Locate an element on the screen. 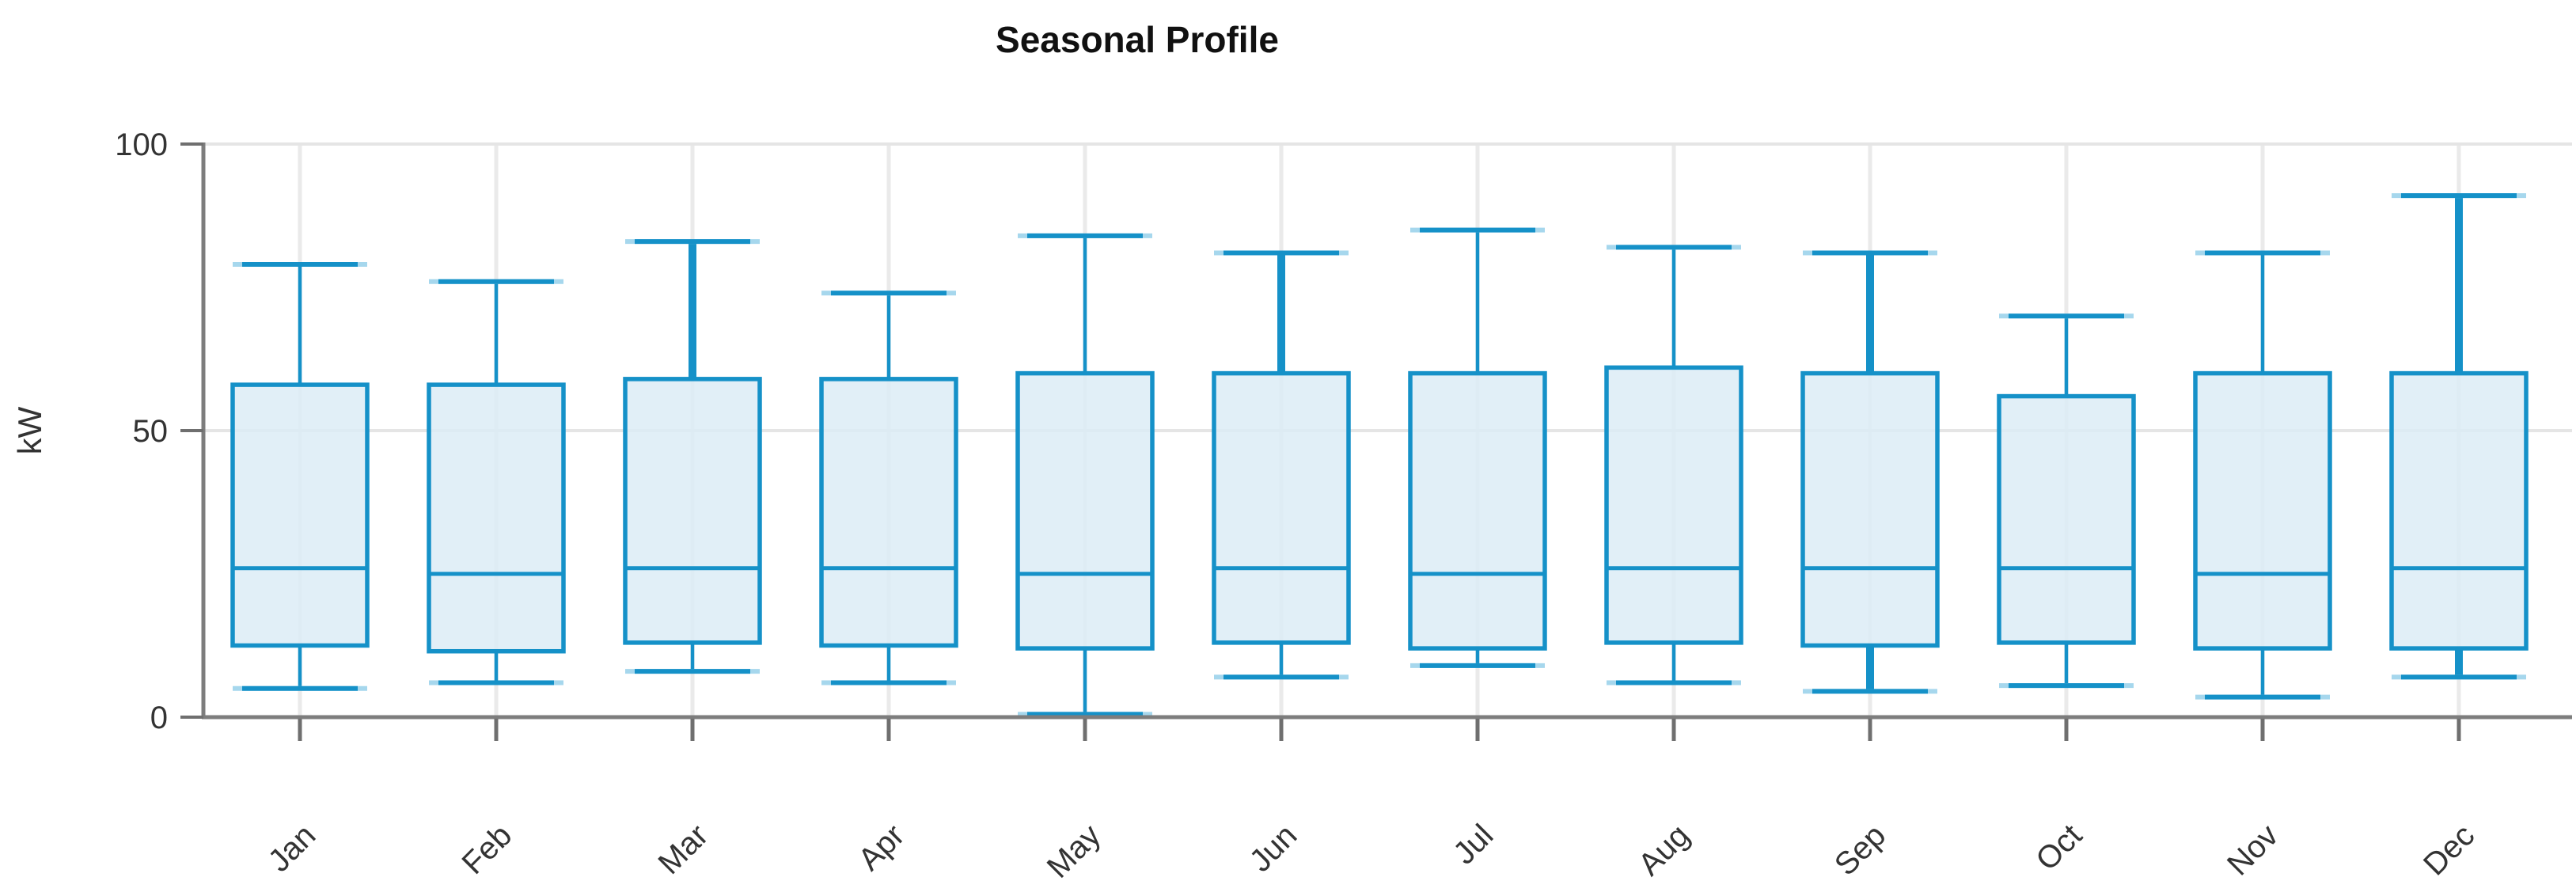 Image resolution: width=2576 pixels, height=881 pixels. x-tick-label-nov: Nov is located at coordinates (2253, 849).